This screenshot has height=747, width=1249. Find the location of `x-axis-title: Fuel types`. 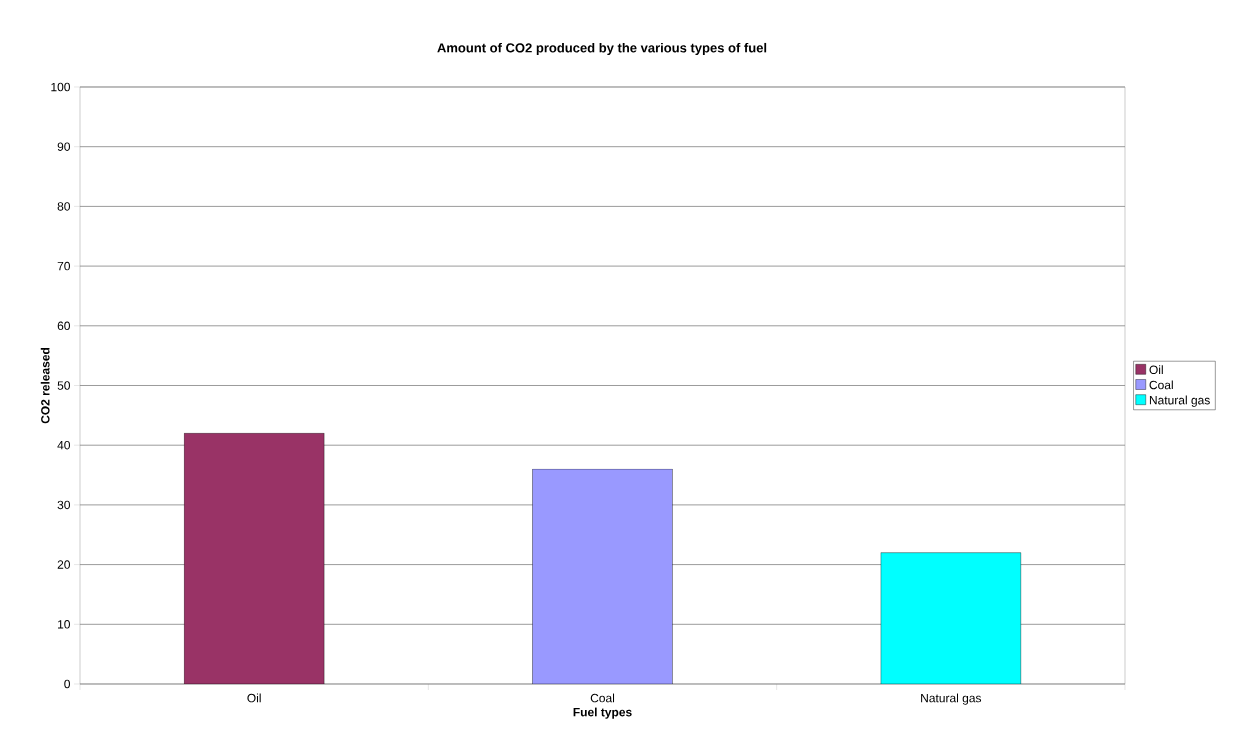

x-axis-title: Fuel types is located at coordinates (602, 713).